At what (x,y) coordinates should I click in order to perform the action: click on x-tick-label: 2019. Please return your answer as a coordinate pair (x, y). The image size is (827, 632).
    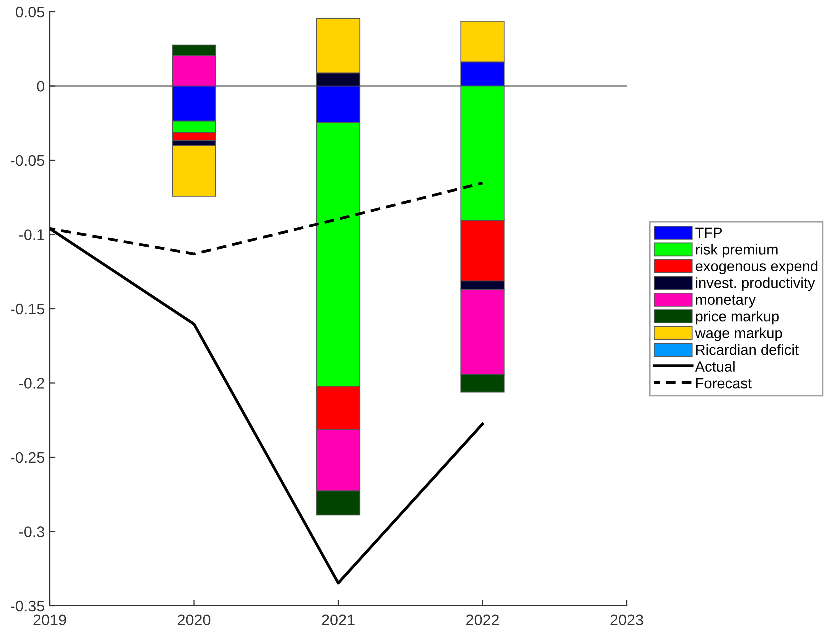
    Looking at the image, I should click on (50, 620).